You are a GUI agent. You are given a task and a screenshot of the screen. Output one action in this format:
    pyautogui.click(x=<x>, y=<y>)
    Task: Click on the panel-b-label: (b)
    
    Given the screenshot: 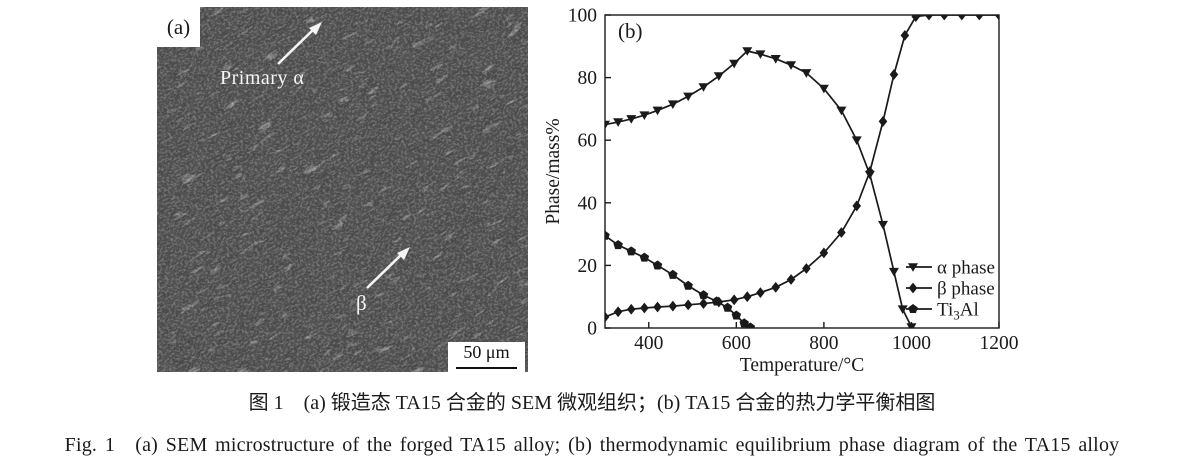 What is the action you would take?
    pyautogui.click(x=630, y=31)
    